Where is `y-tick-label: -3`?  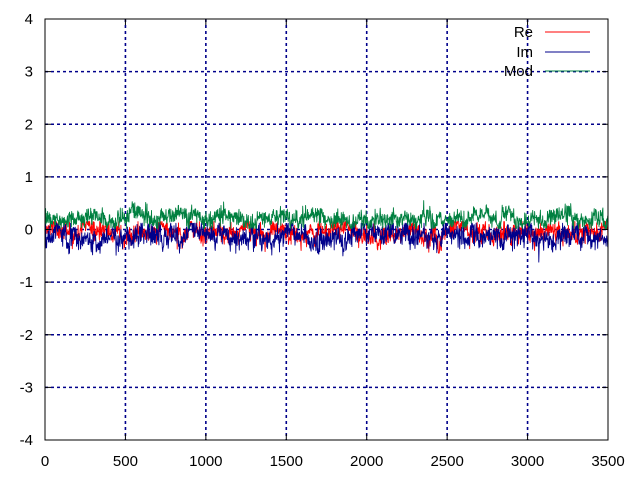 y-tick-label: -3 is located at coordinates (26, 387).